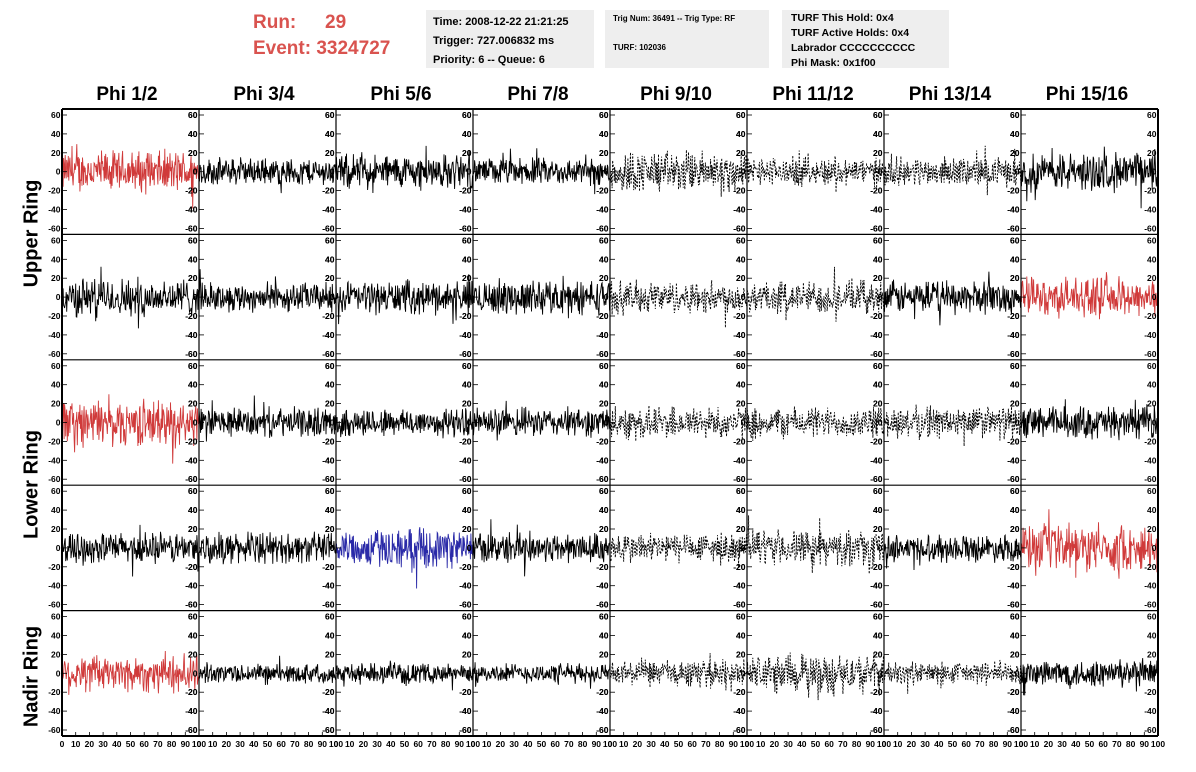 The width and height of the screenshot is (1196, 772). I want to click on x-tick-label: 90, so click(1008, 744).